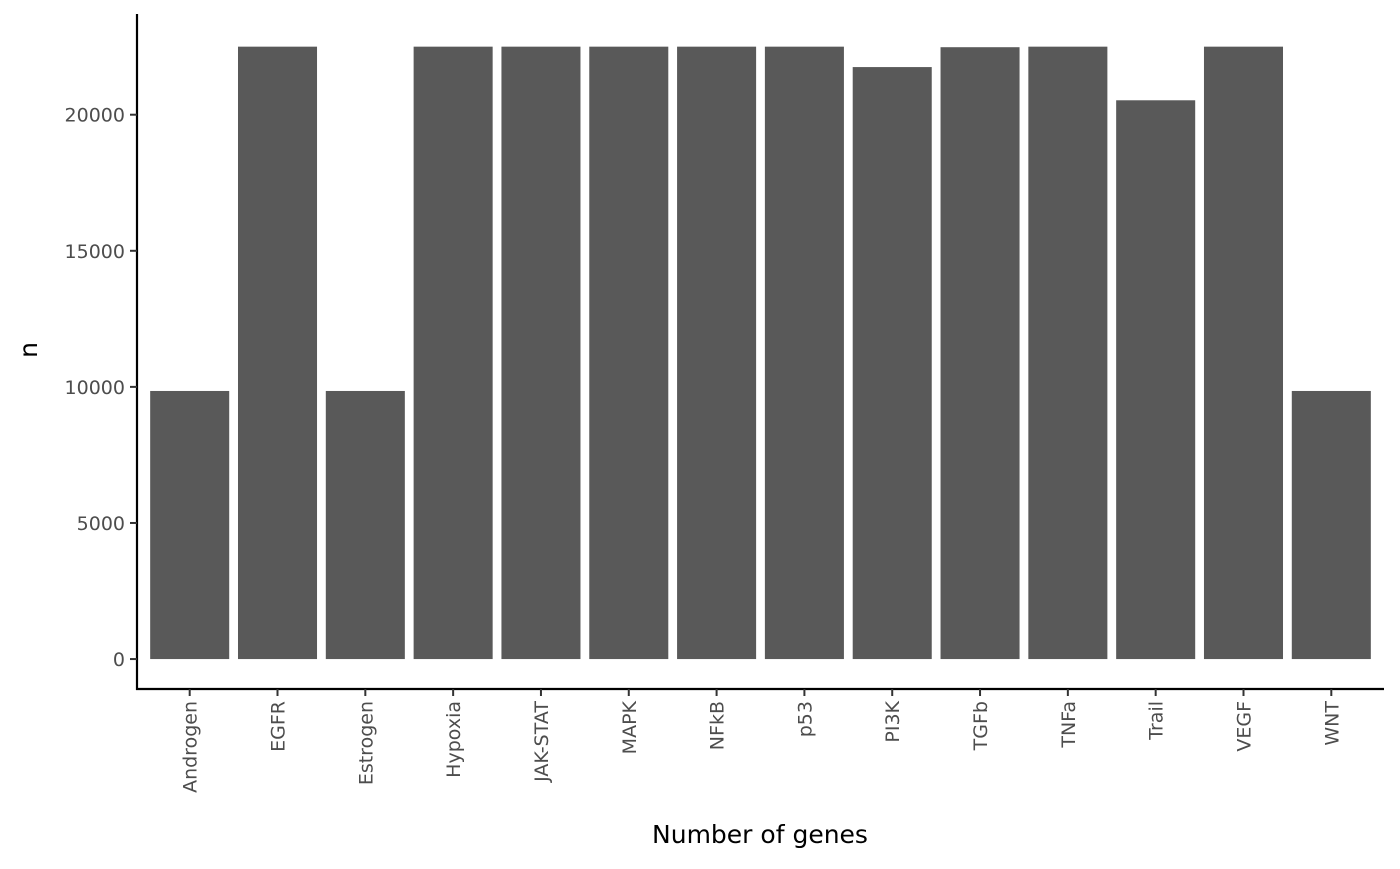 The height and width of the screenshot is (869, 1400). What do you see at coordinates (1332, 723) in the screenshot?
I see `x-tick-label: WNT` at bounding box center [1332, 723].